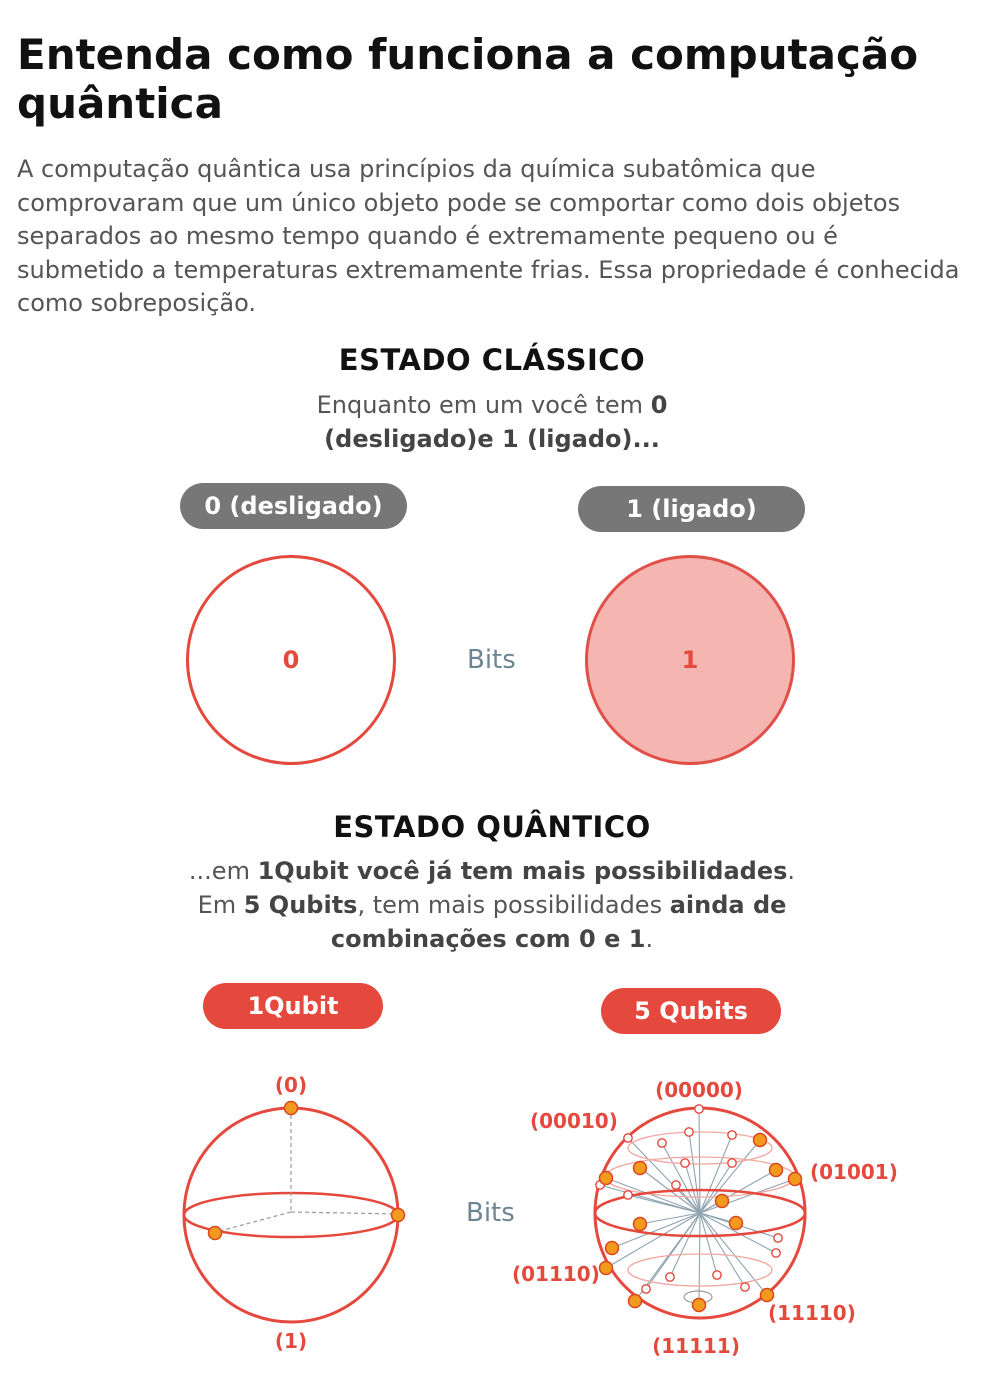 This screenshot has height=1386, width=984. I want to click on latitude-ring-top, so click(700, 1148).